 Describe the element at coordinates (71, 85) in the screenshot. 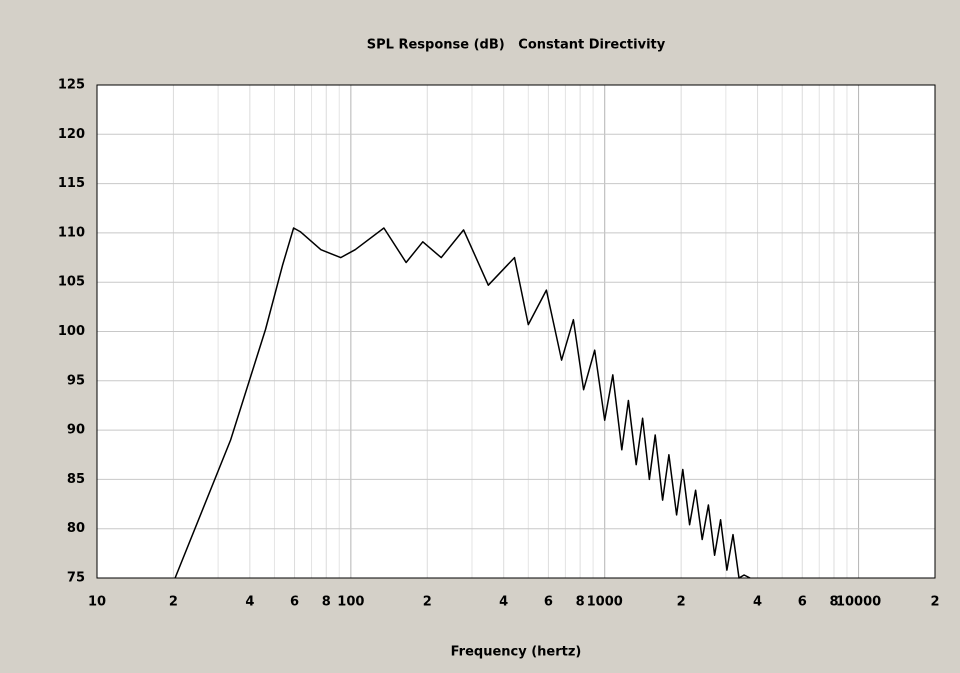

I see `y-tick-label: 125` at that location.